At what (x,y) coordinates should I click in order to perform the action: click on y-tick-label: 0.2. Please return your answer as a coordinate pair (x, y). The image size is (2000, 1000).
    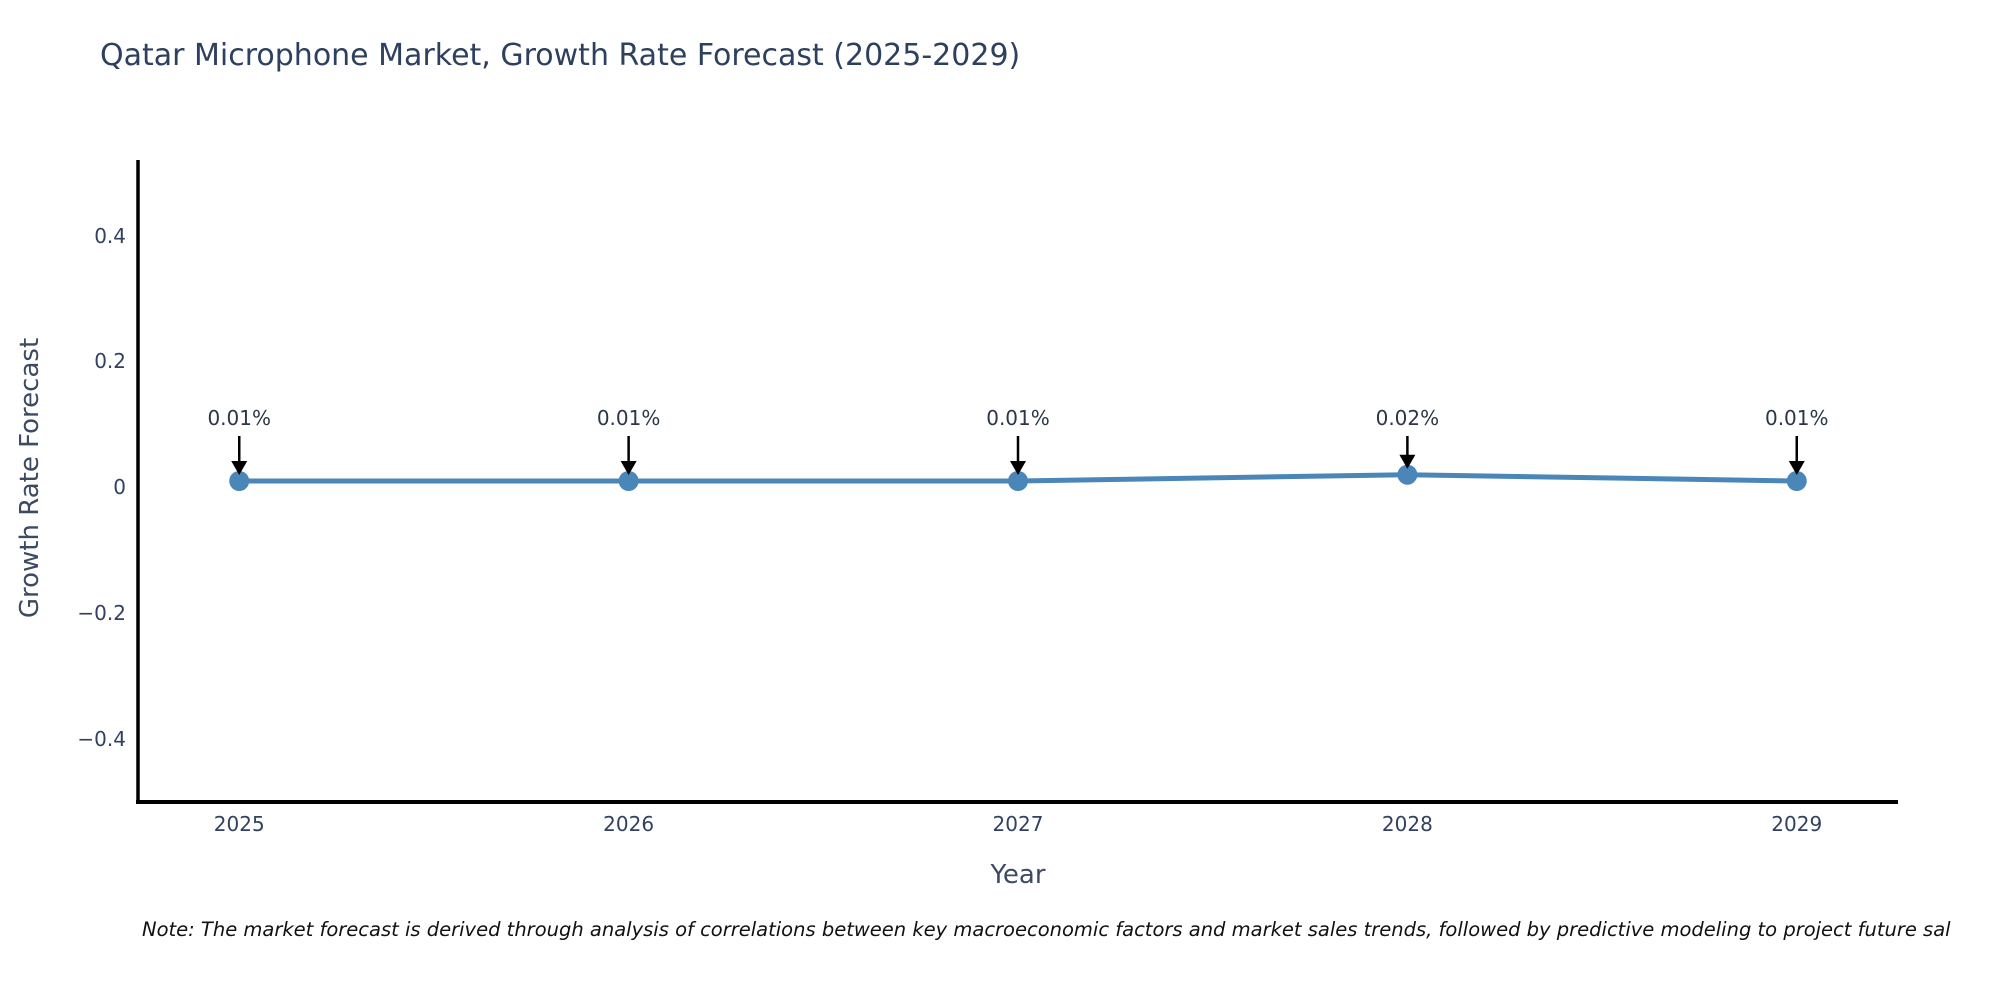
    Looking at the image, I should click on (110, 361).